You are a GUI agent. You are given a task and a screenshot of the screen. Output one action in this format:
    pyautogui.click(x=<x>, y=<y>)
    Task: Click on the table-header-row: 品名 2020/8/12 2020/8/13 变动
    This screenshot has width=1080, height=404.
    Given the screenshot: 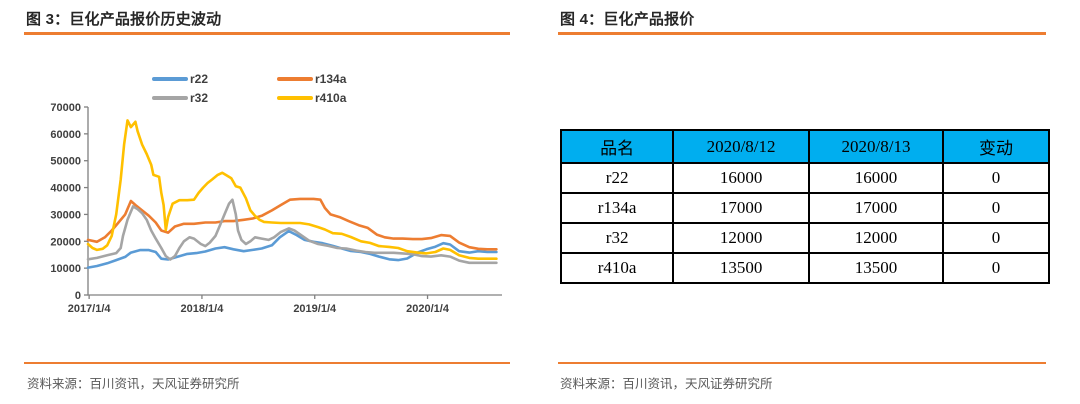 What is the action you would take?
    pyautogui.click(x=804, y=146)
    